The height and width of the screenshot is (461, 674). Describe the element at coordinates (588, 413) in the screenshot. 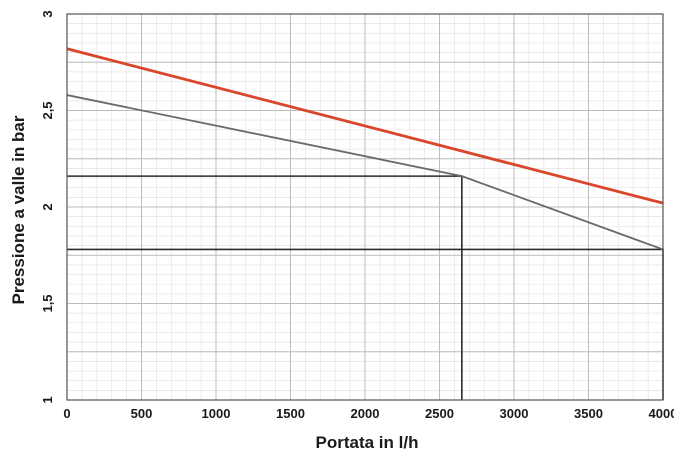

I see `x-tick-label: 3500` at that location.